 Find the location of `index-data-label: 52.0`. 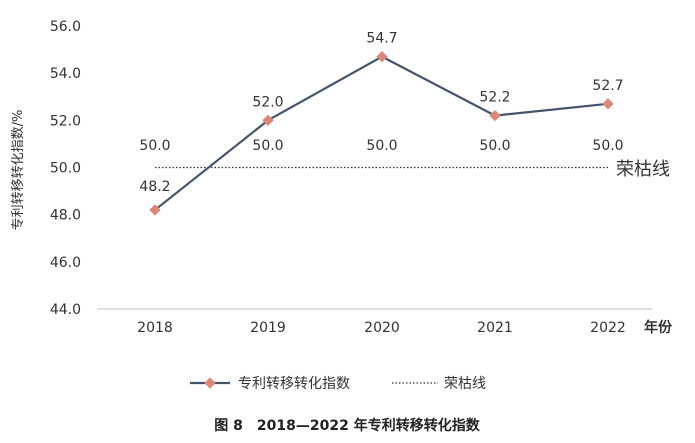

index-data-label: 52.0 is located at coordinates (267, 102).